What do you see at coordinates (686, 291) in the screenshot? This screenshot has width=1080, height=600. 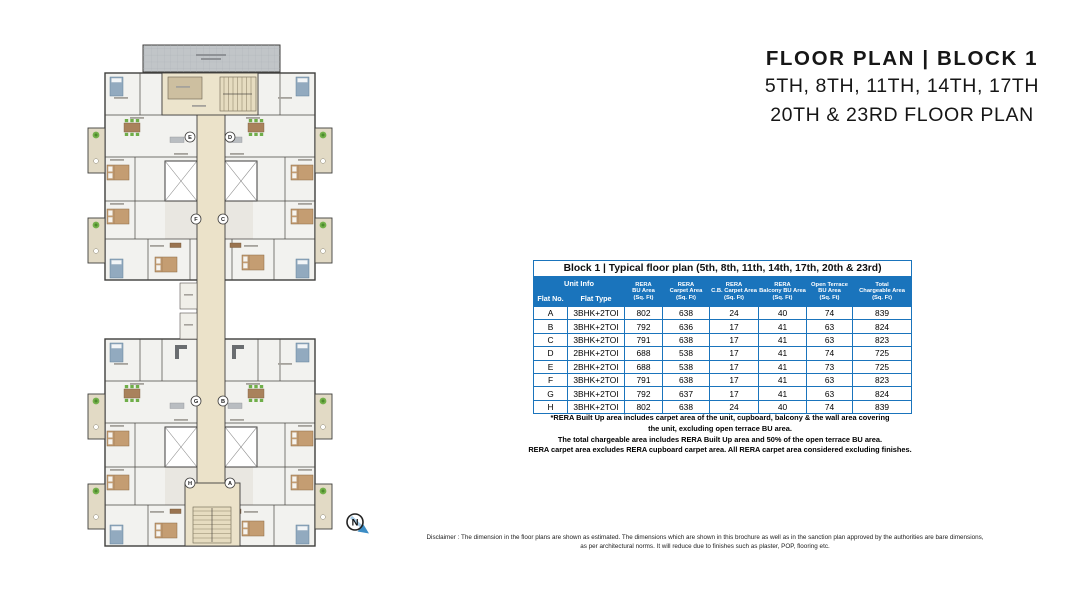 I see `column-header: RERA Carpet Area (Sq. Ft)` at bounding box center [686, 291].